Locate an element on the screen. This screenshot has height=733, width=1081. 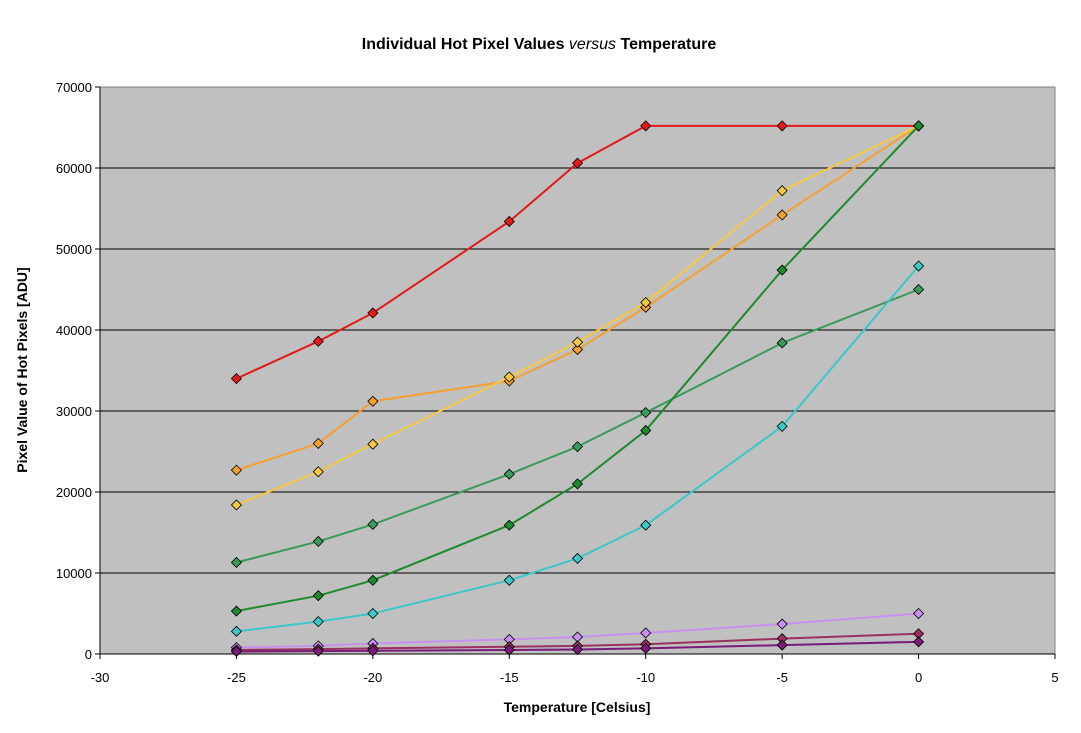
x-tick-label: -15 is located at coordinates (509, 677).